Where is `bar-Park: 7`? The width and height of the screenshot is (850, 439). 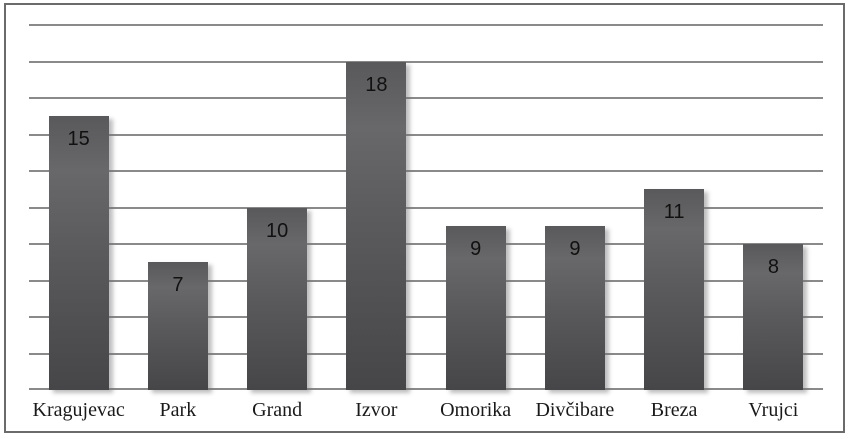
bar-Park: 7 is located at coordinates (177, 326).